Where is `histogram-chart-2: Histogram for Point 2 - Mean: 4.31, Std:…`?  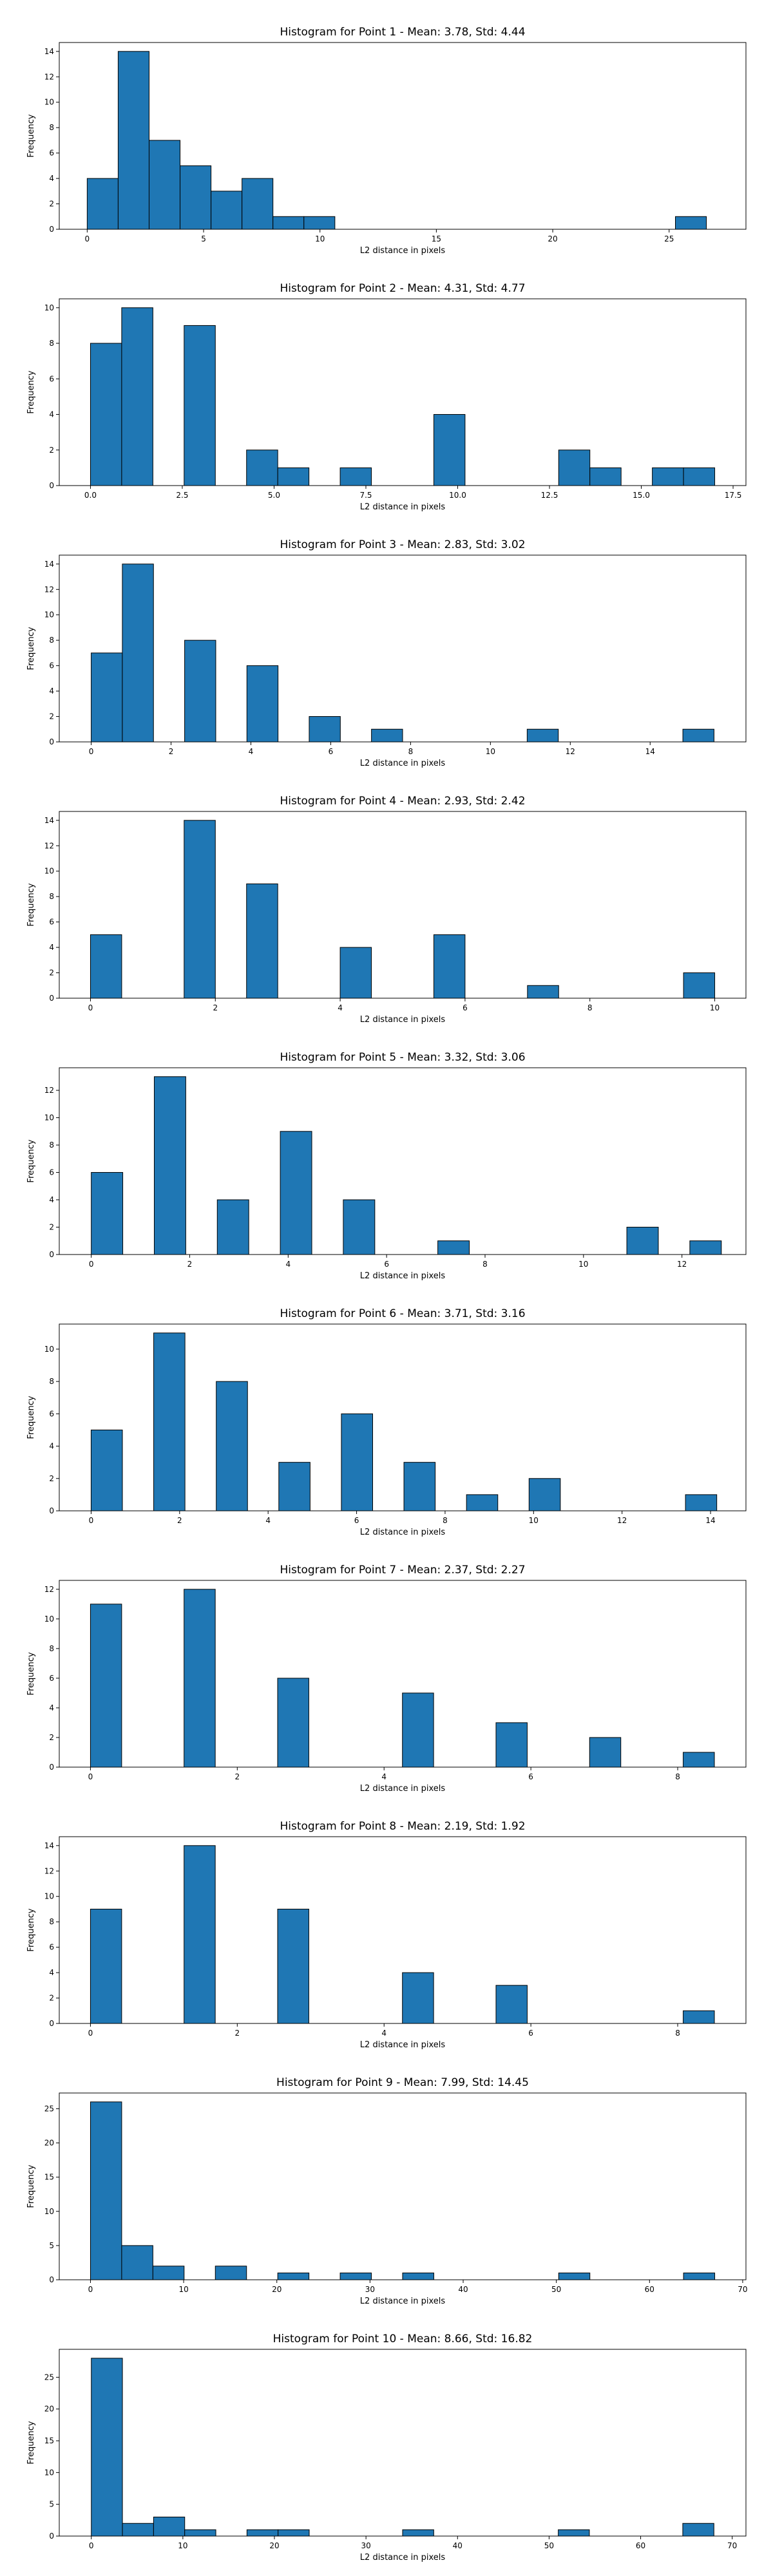
histogram-chart-2: Histogram for Point 2 - Mean: 4.31, Std:… is located at coordinates (386, 397).